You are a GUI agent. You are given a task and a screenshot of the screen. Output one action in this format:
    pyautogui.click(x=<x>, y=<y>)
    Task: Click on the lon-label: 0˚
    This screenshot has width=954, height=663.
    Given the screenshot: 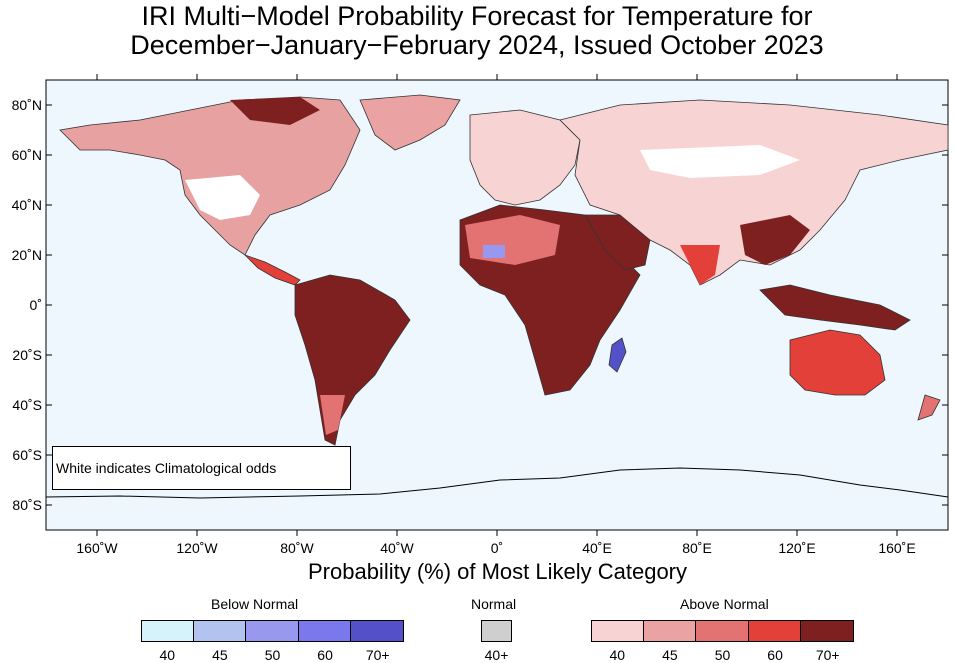 What is the action you would take?
    pyautogui.click(x=497, y=548)
    